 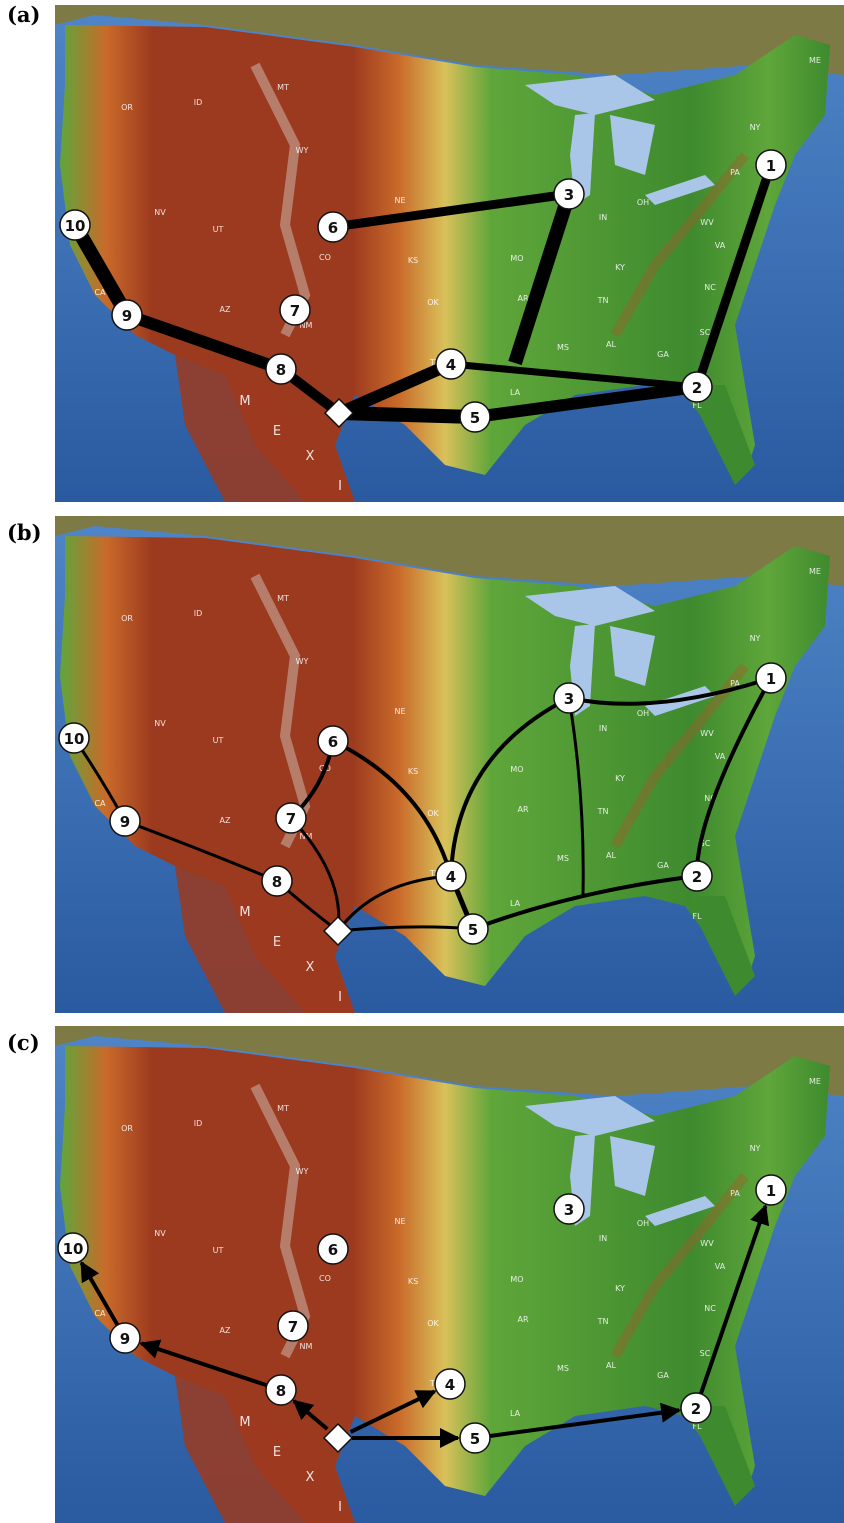 What do you see at coordinates (663, 865) in the screenshot?
I see `map-label-ga: GA` at bounding box center [663, 865].